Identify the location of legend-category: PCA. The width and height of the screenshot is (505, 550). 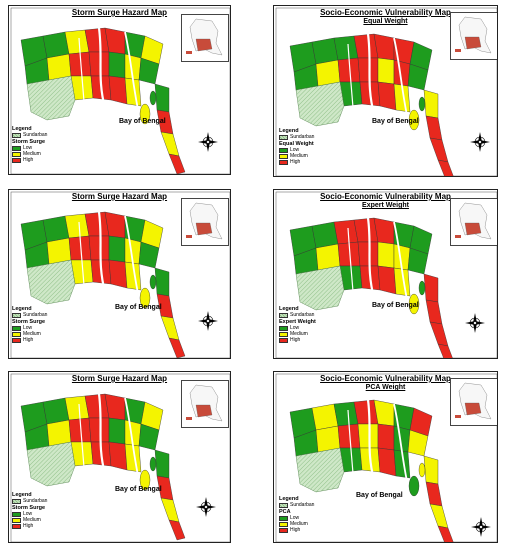
(285, 512).